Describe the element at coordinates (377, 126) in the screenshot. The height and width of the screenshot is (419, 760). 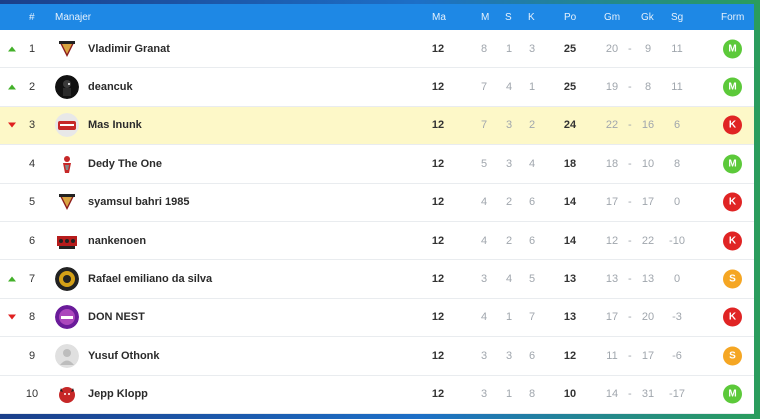
I see `table-row: 3 Mas Inunk 12 7 3 2 24 22-16 6 K` at that location.